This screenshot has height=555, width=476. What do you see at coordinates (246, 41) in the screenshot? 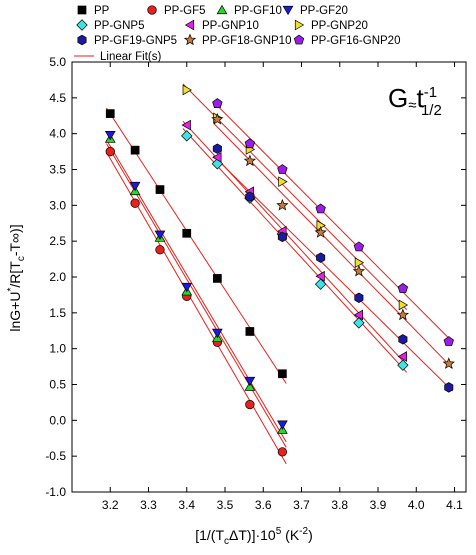
I see `legend-label-pp-gf18-gnp10: PP-GF18-GNP10` at bounding box center [246, 41].